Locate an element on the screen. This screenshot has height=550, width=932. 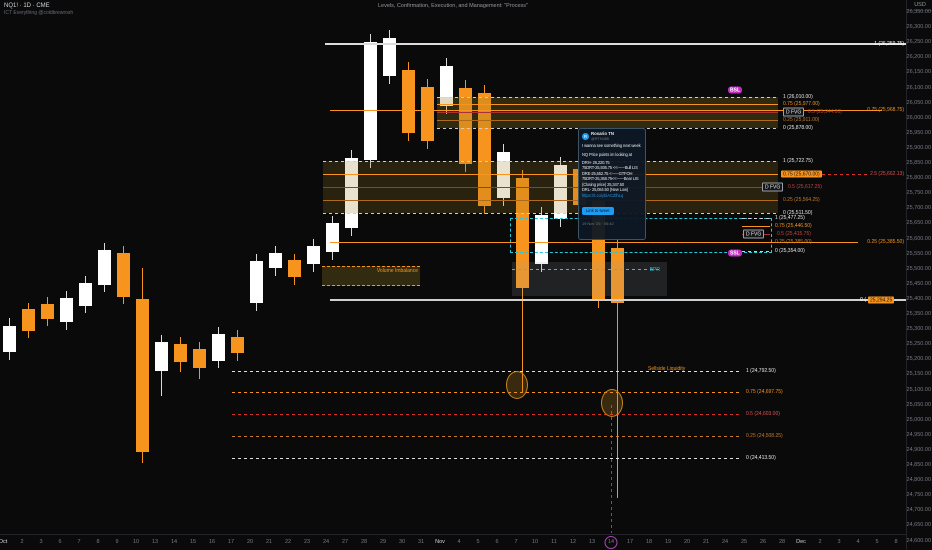
tweet-link-button: Link to tweet is located at coordinates (598, 210).